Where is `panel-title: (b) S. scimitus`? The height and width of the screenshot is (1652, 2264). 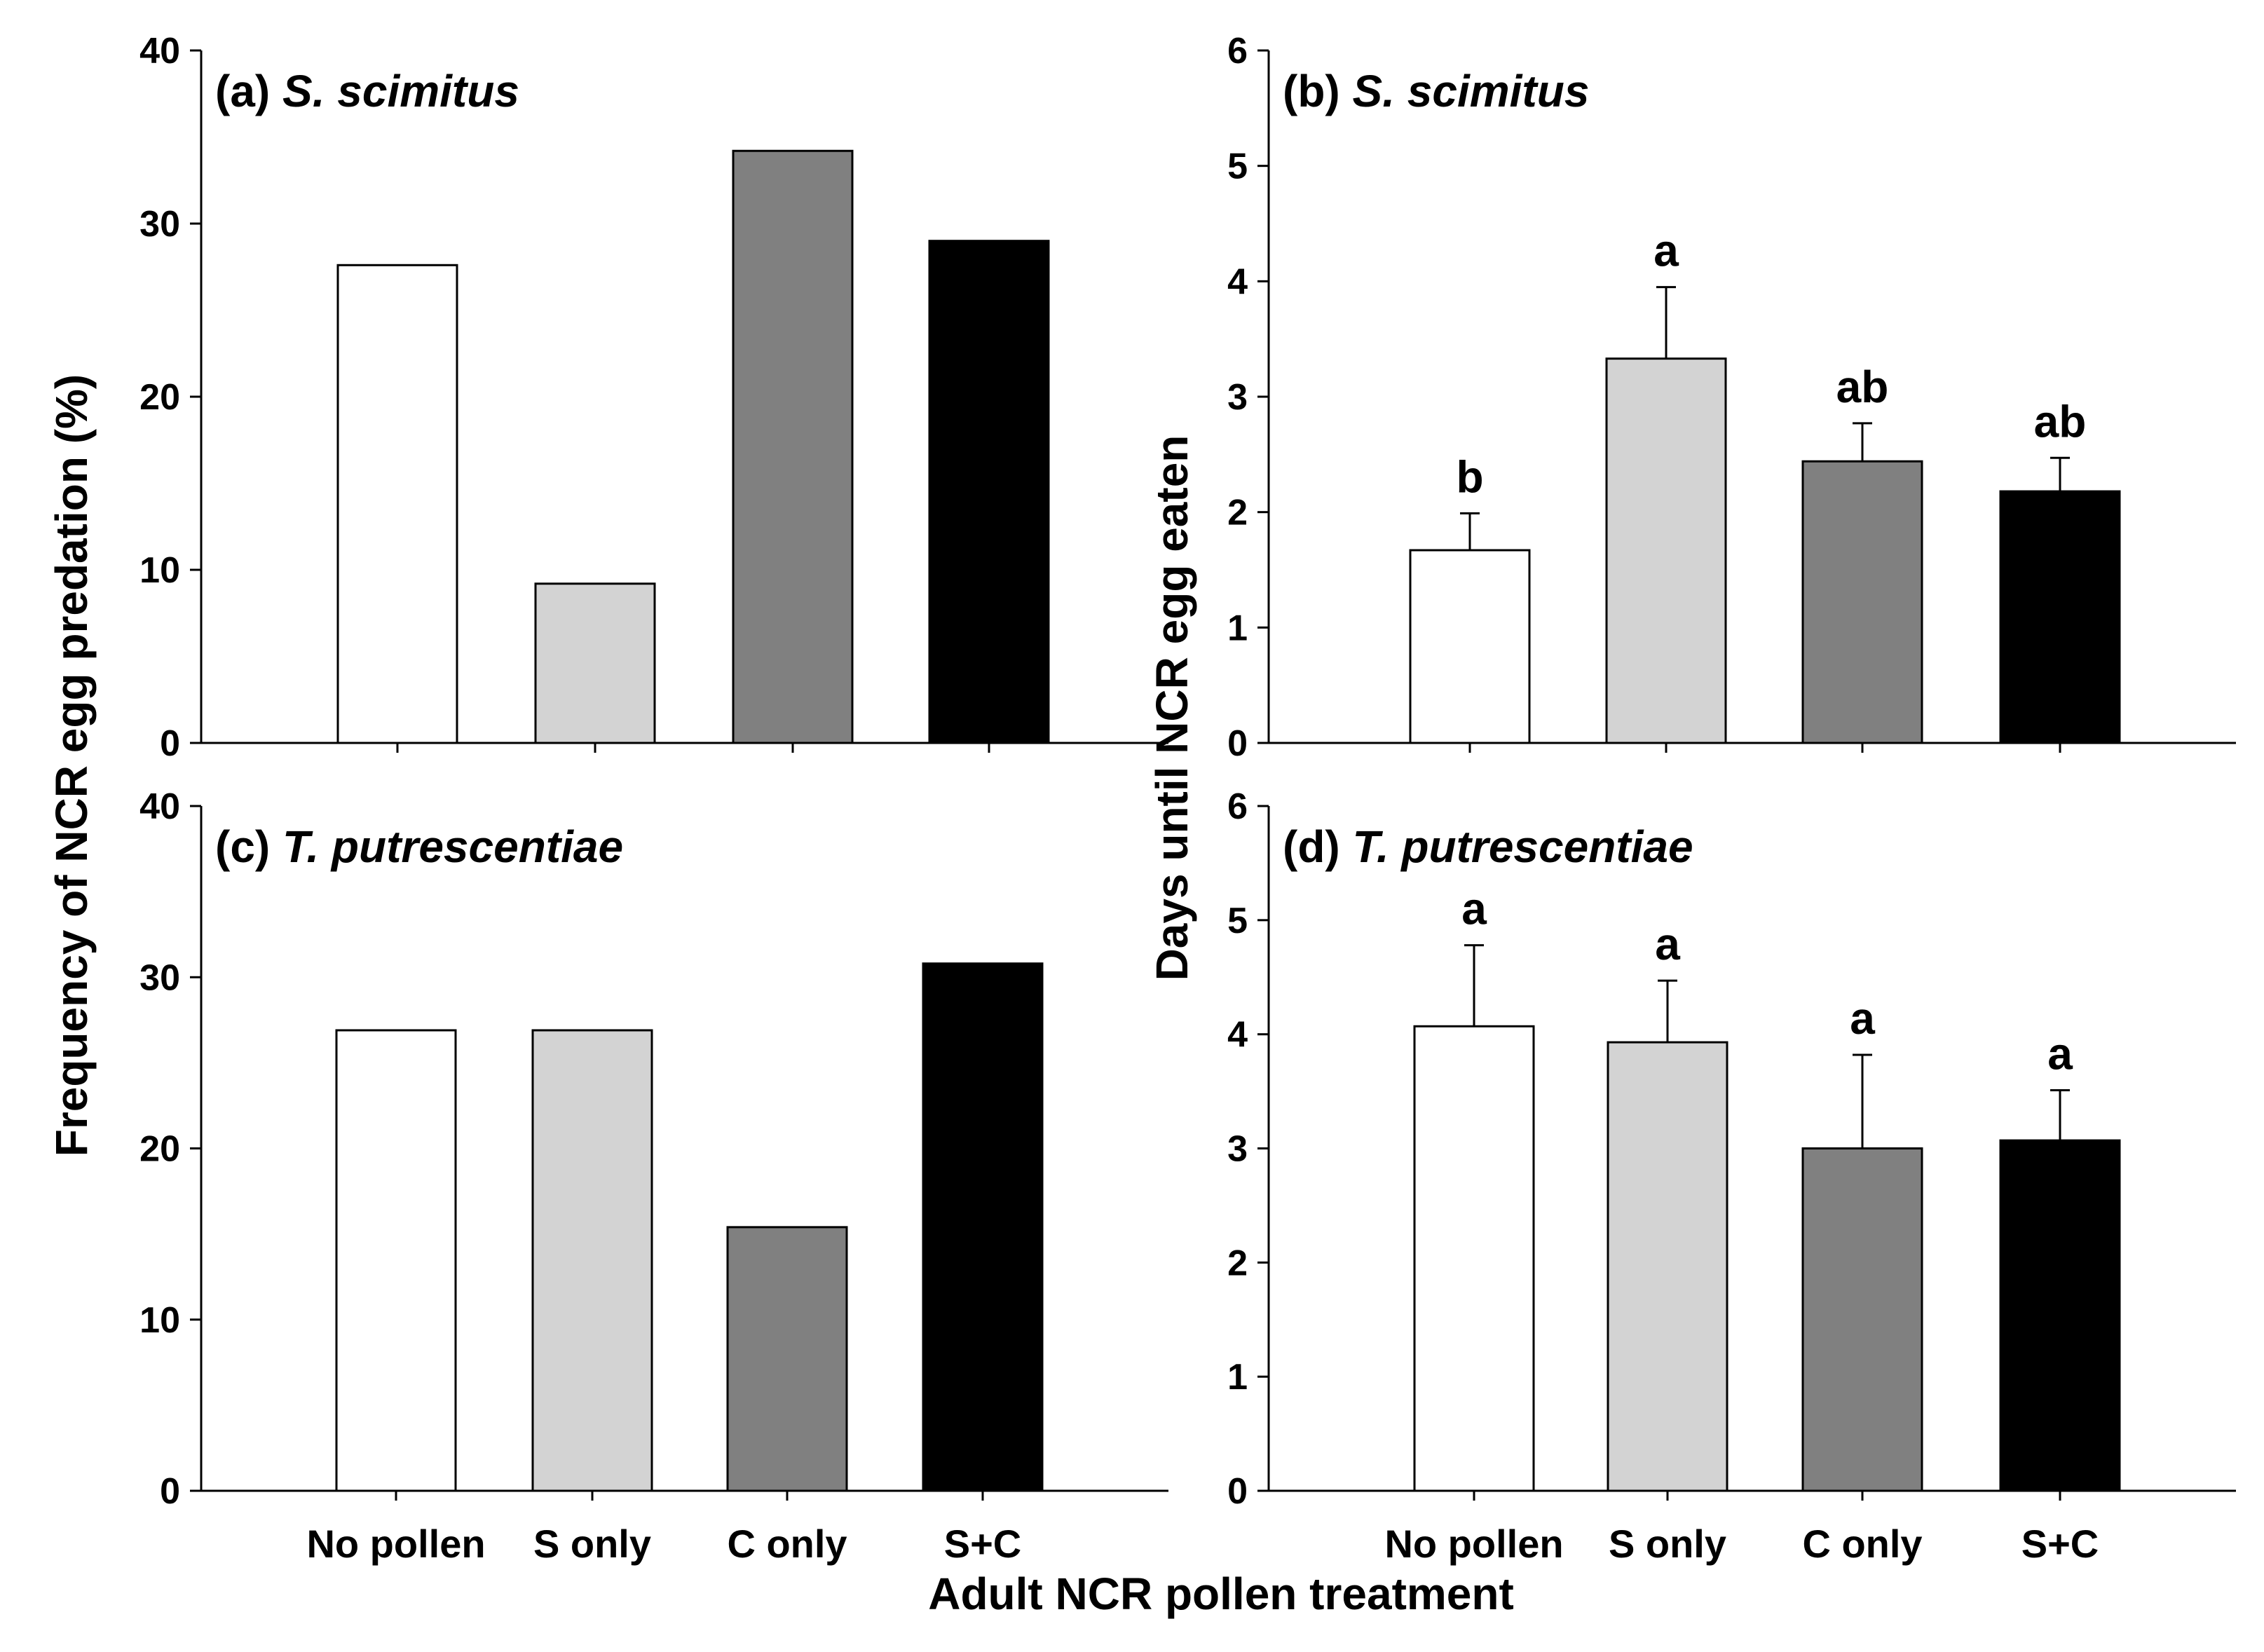
panel-title: (b) S. scimitus is located at coordinates (1436, 91).